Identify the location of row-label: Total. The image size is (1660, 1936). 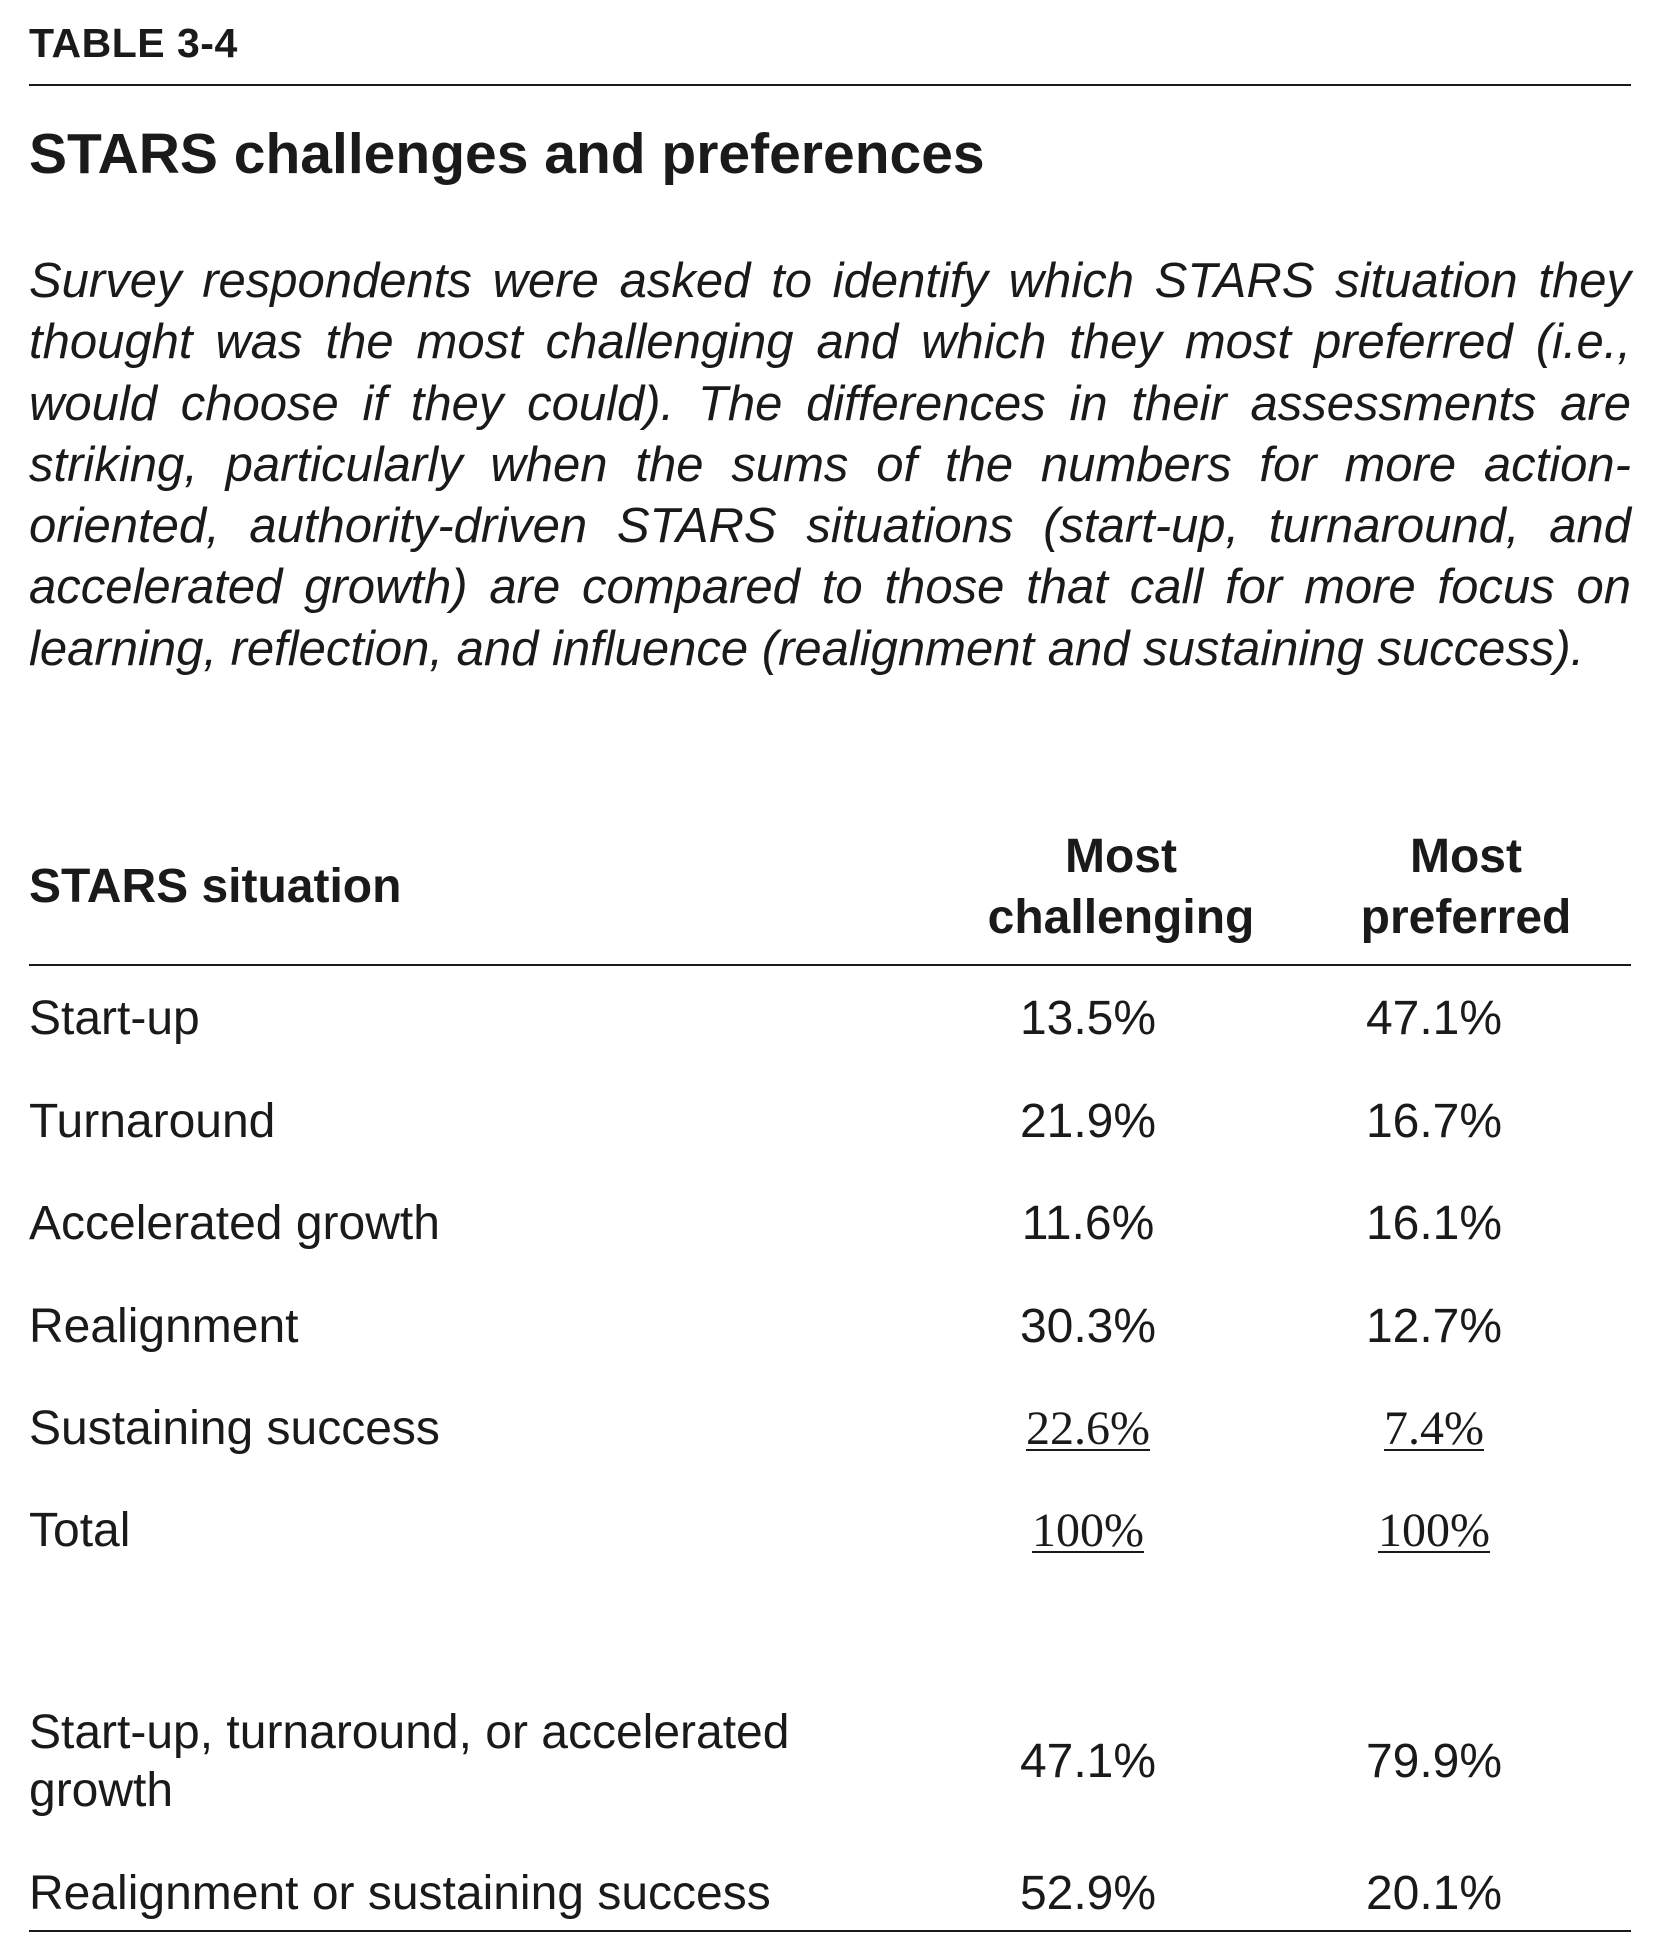
(80, 1530).